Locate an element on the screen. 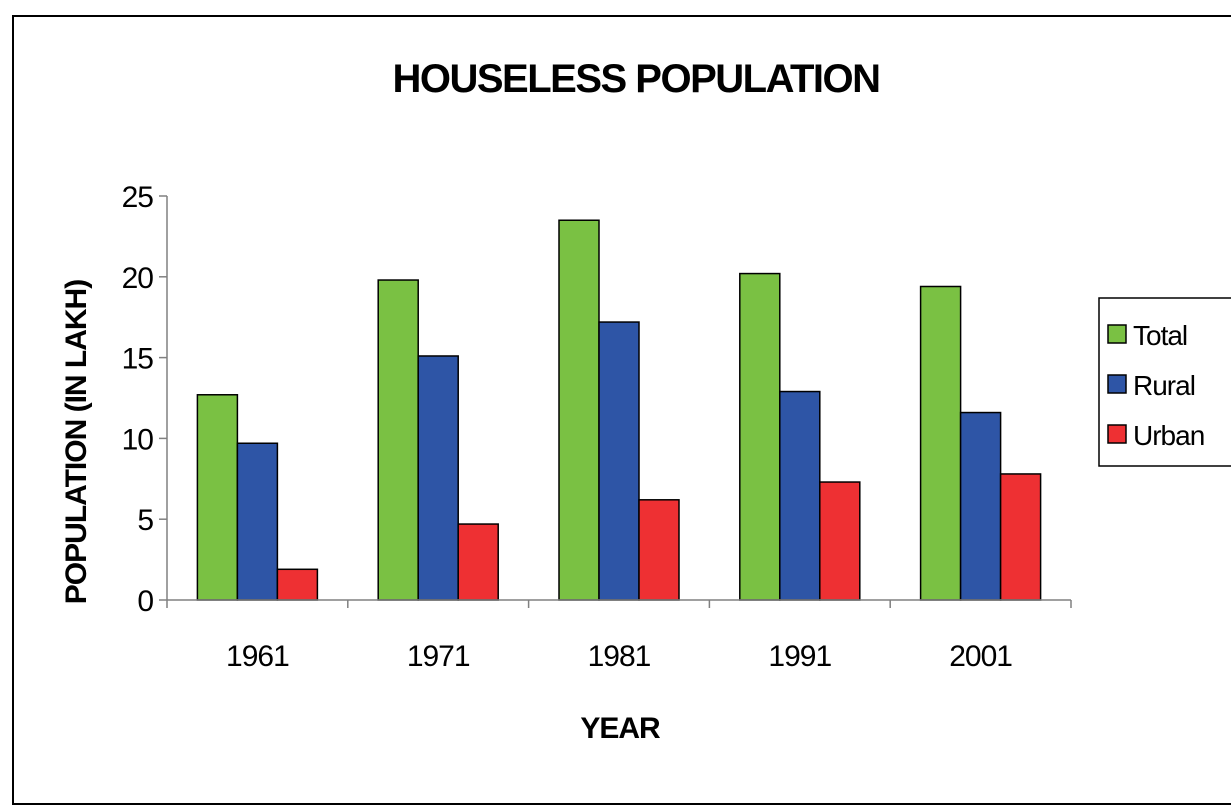  y-tick-label: 10 is located at coordinates (138, 439).